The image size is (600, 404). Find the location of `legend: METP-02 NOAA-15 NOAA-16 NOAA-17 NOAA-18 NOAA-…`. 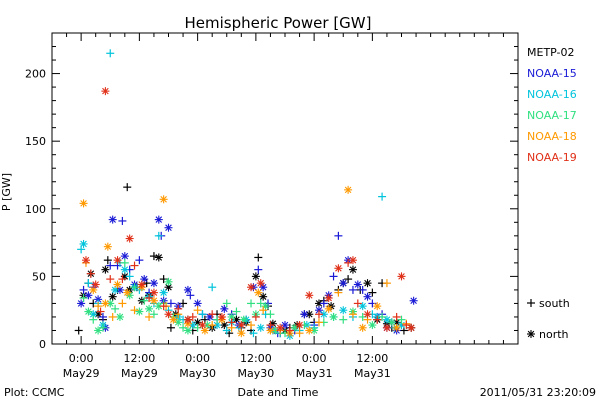

legend: METP-02 NOAA-15 NOAA-16 NOAA-17 NOAA-18 NOAA-… is located at coordinates (552, 105).